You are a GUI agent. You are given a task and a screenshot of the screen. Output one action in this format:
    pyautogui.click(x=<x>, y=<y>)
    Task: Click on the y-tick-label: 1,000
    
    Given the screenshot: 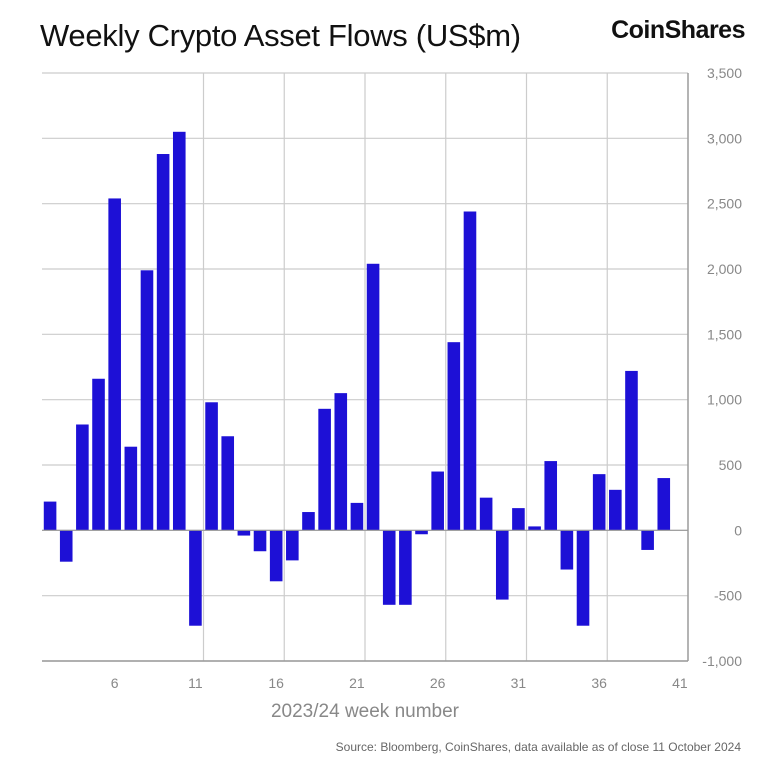 What is the action you would take?
    pyautogui.click(x=724, y=400)
    